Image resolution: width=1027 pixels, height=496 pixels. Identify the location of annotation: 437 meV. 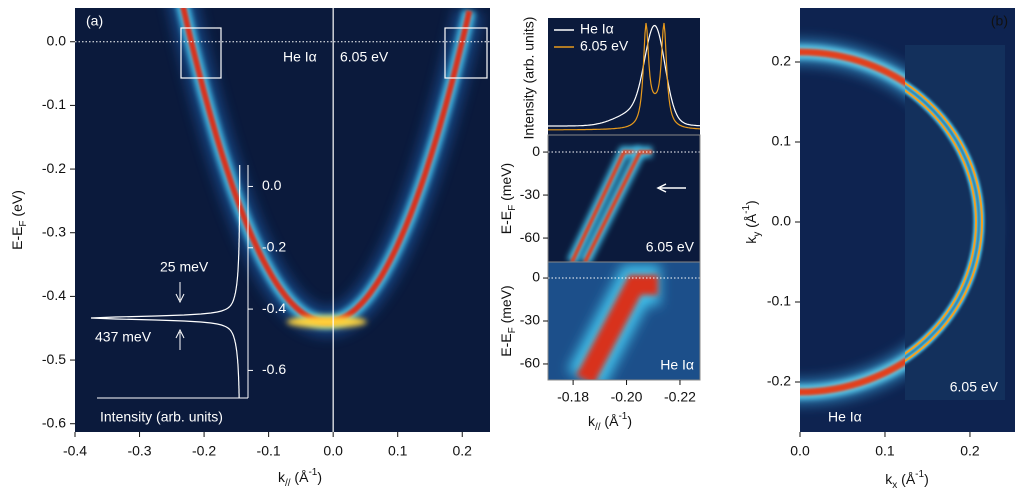
(123, 337).